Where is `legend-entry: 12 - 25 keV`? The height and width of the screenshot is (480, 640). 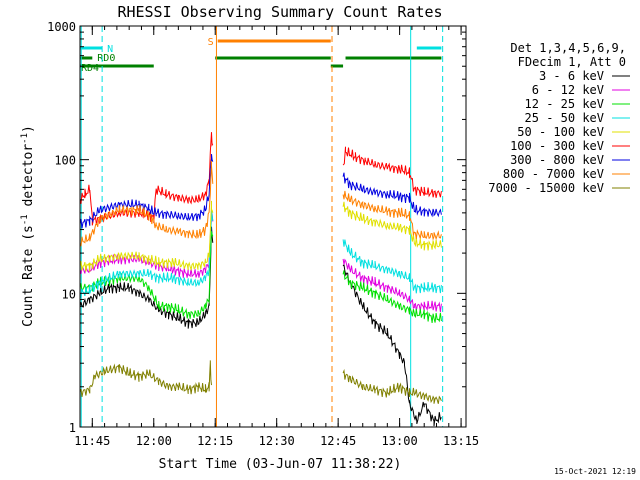
legend-entry: 12 - 25 keV is located at coordinates (564, 104).